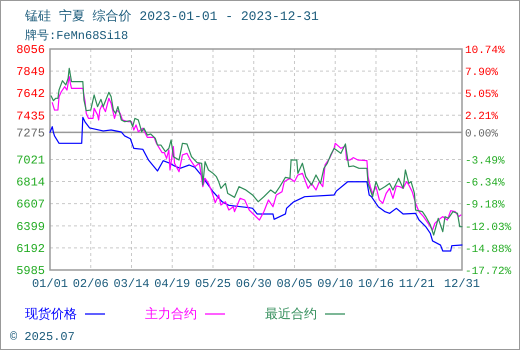  I want to click on y2-tick-label: -12.03%, so click(488, 228).